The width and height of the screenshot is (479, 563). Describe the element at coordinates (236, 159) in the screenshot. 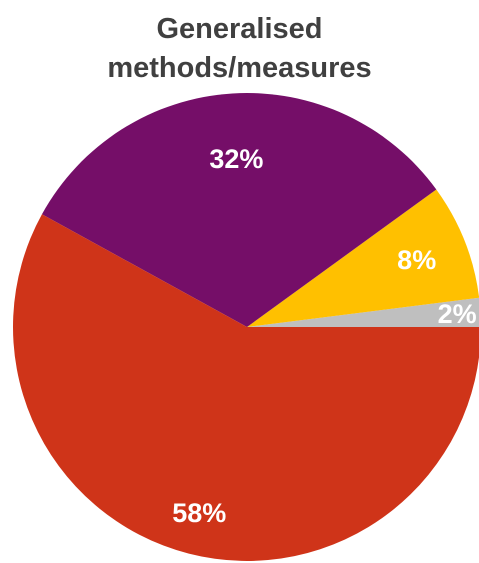

I see `pie-label-32-percent: 32%` at that location.